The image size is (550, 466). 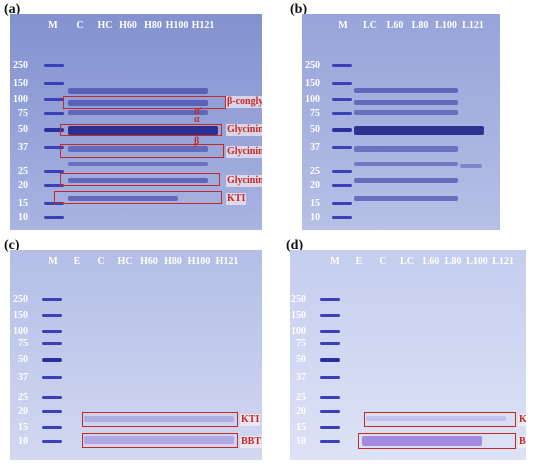 What do you see at coordinates (244, 152) in the screenshot?
I see `annotation-label-glycinin-a: Glycinin A` at bounding box center [244, 152].